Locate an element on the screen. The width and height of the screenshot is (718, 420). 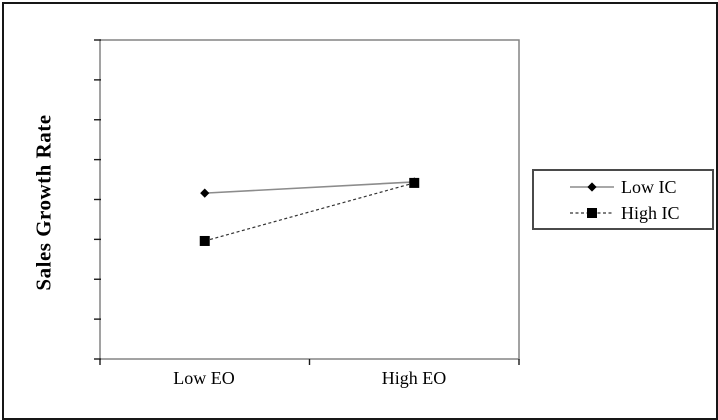
high-ic-line-square-icon is located at coordinates (592, 212).